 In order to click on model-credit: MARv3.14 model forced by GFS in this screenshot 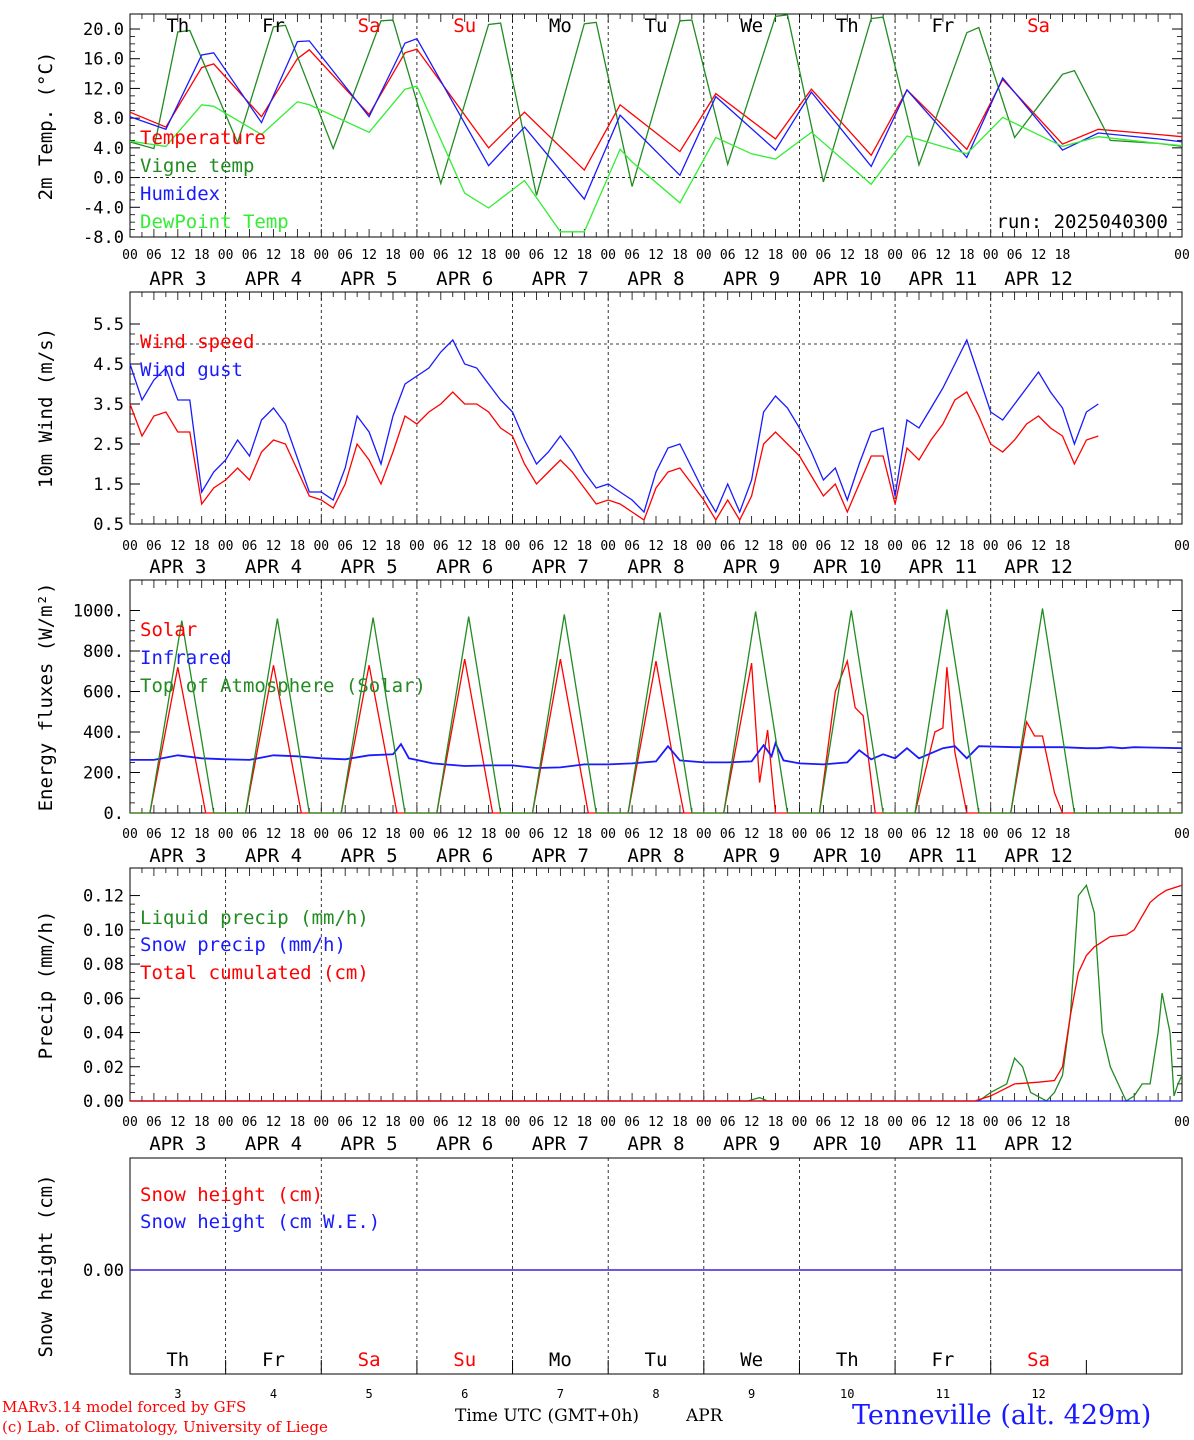, I will do `click(124, 1407)`.